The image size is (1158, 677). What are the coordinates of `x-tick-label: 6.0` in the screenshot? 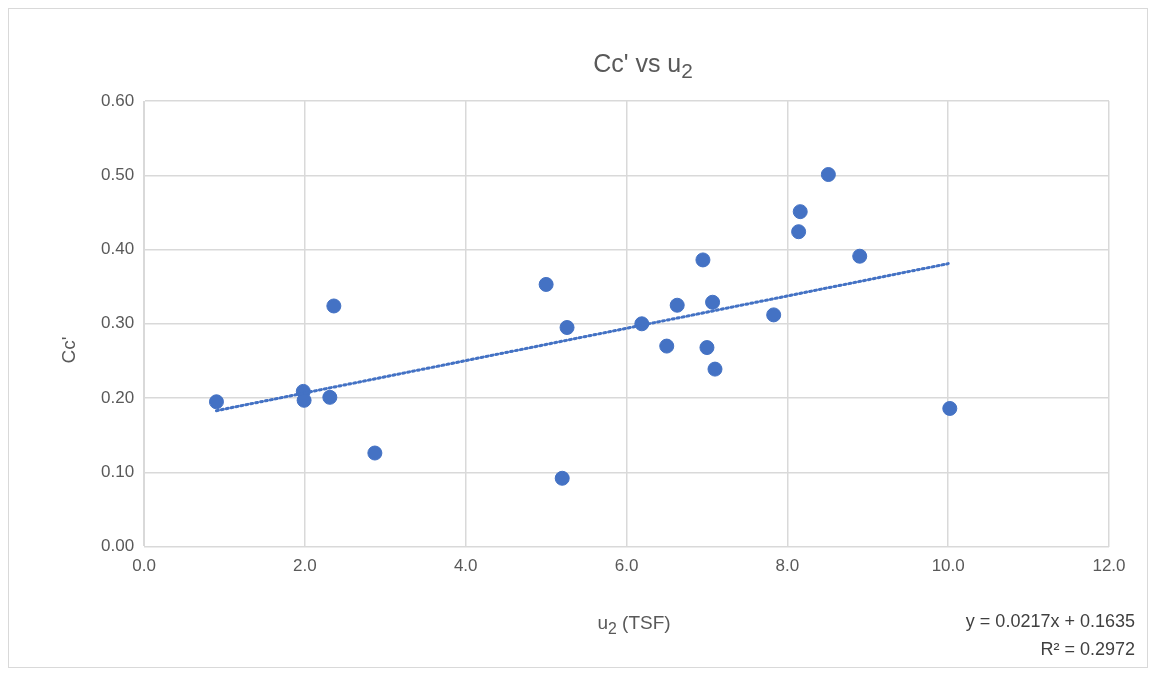 It's located at (626, 566).